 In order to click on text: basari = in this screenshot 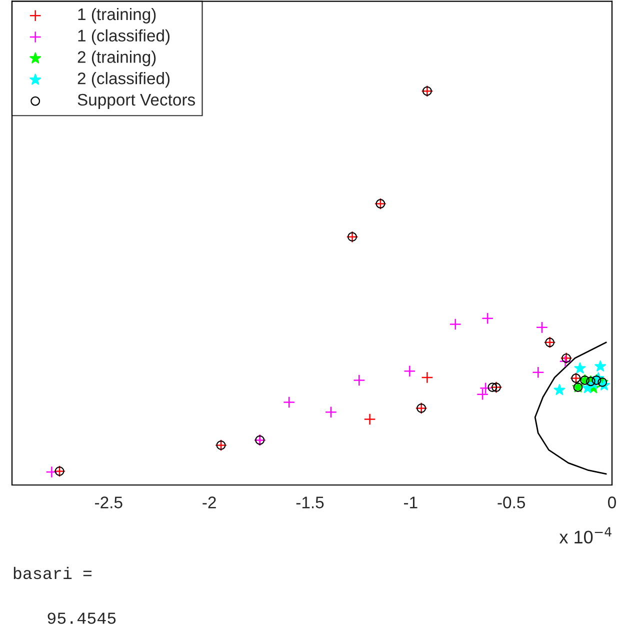, I will do `click(53, 573)`.